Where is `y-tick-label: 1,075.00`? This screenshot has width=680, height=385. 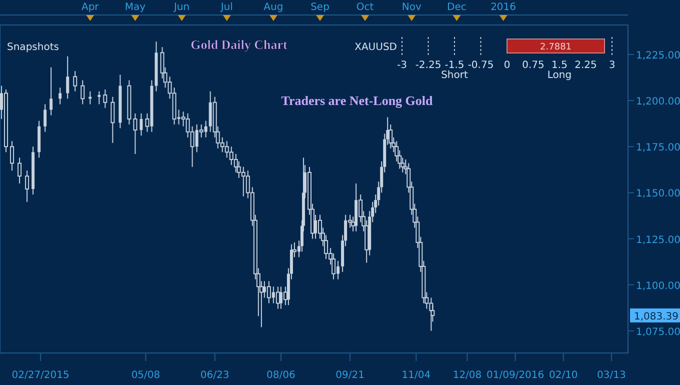
y-tick-label: 1,075.00 is located at coordinates (658, 332).